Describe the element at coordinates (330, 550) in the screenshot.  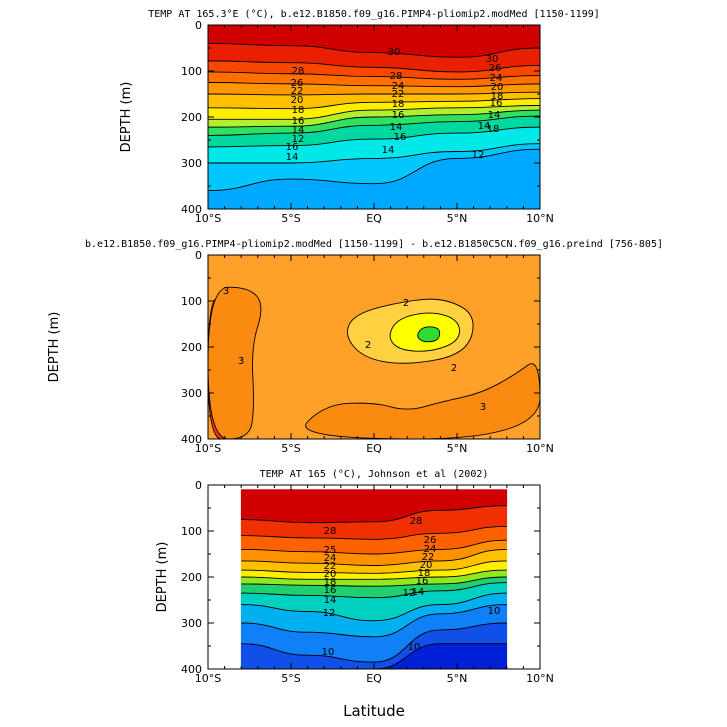
I see `contour-label: 25` at that location.